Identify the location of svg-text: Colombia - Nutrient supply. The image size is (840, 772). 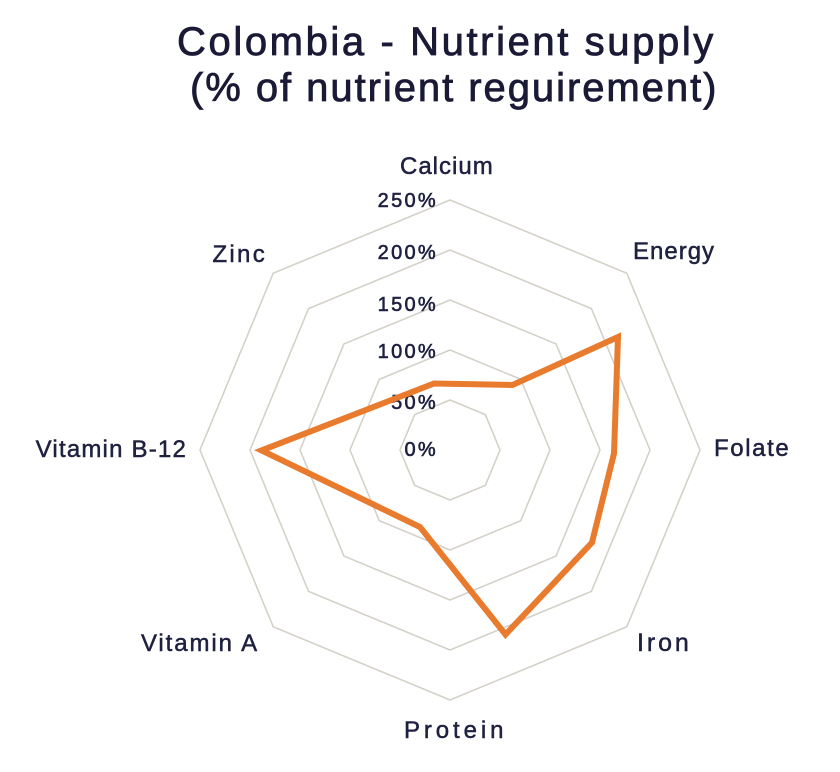
(446, 42).